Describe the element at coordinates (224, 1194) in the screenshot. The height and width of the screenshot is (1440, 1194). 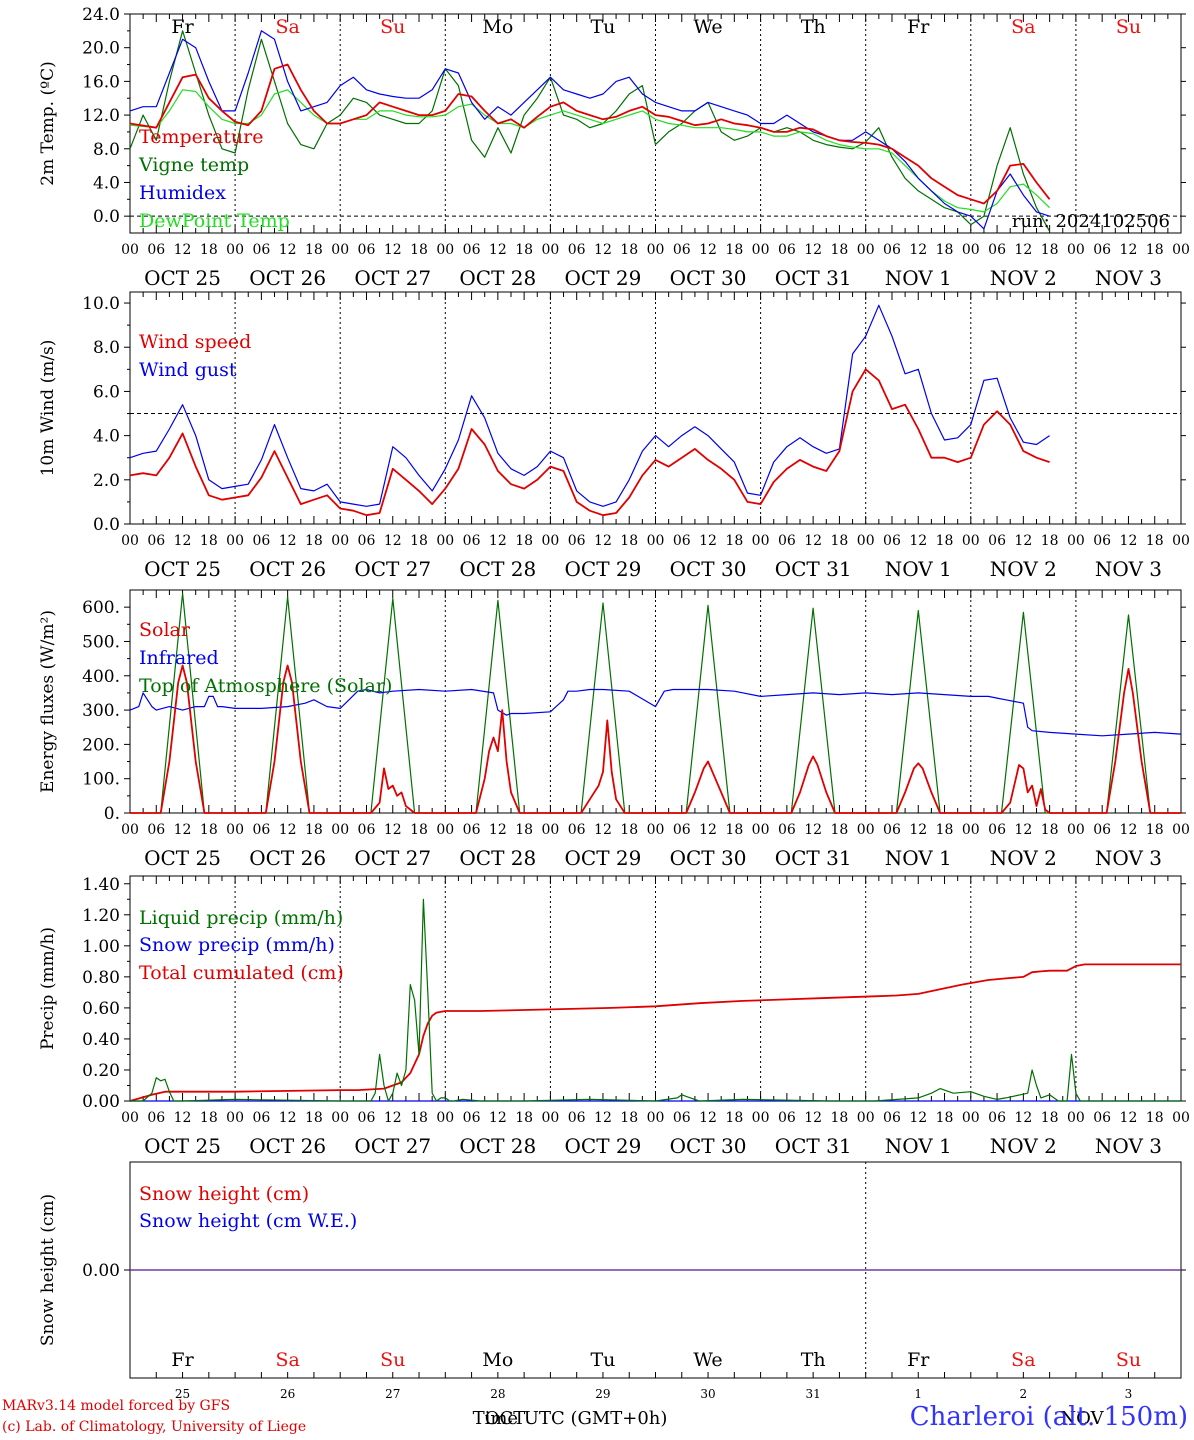
I see `legend-label: Snow height (cm)` at that location.